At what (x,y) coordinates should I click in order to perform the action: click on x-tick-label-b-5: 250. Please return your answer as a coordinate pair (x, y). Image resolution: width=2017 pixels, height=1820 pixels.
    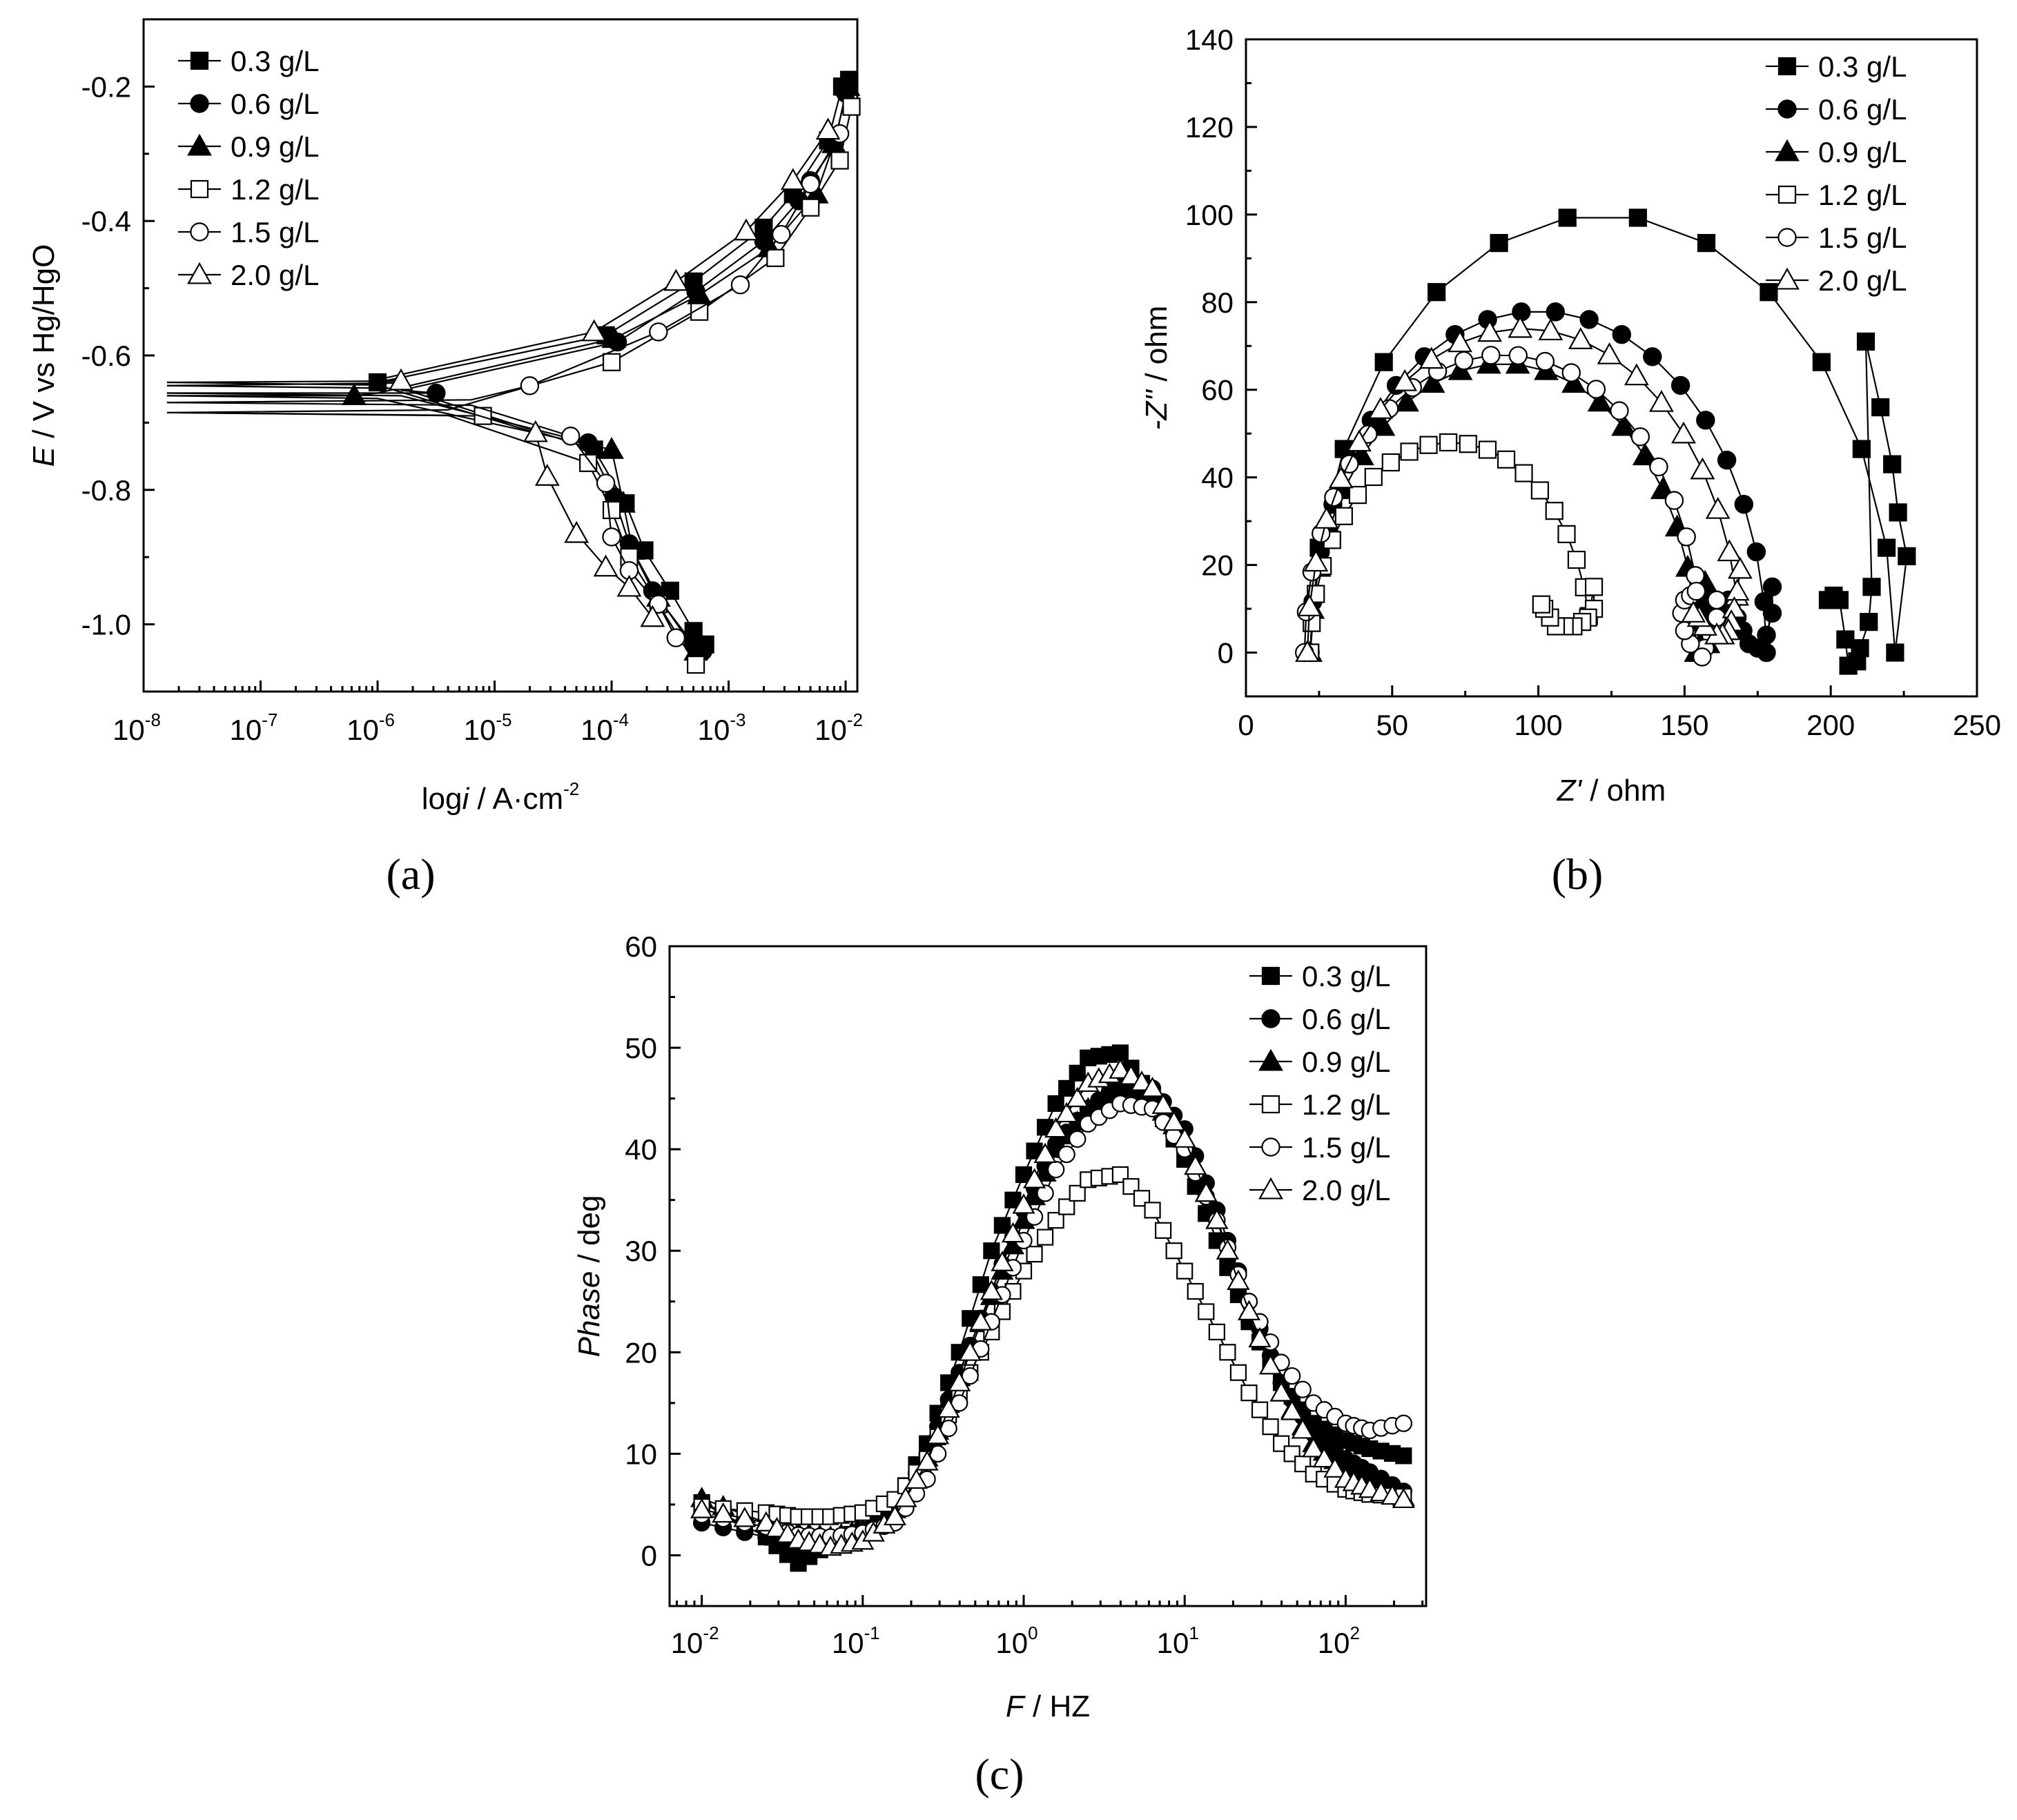
    Looking at the image, I should click on (1977, 725).